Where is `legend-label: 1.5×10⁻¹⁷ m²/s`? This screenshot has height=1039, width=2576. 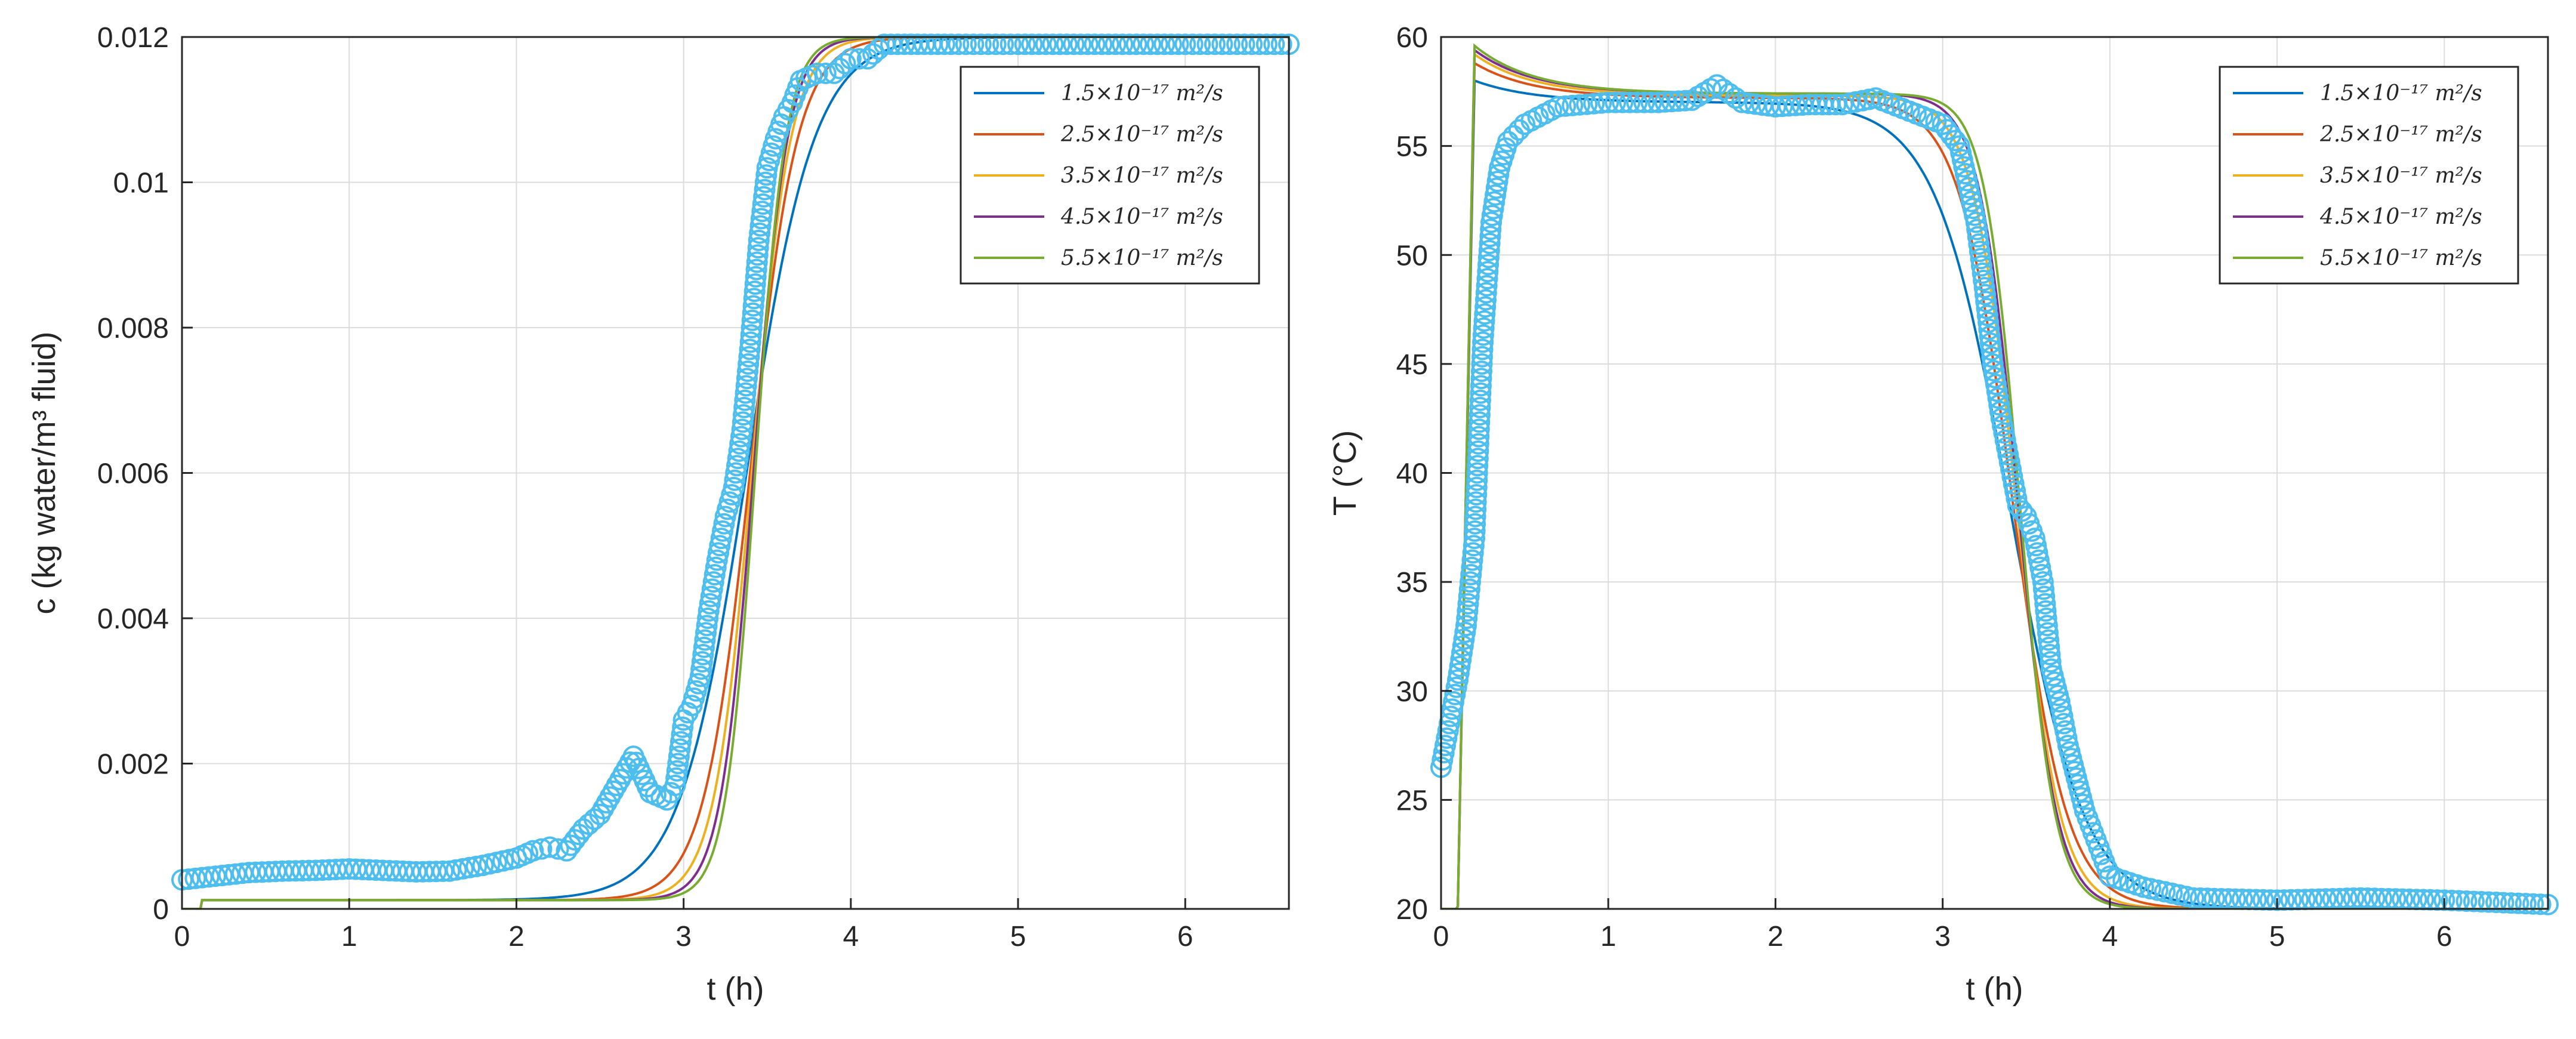 legend-label: 1.5×10⁻¹⁷ m²/s is located at coordinates (1142, 93).